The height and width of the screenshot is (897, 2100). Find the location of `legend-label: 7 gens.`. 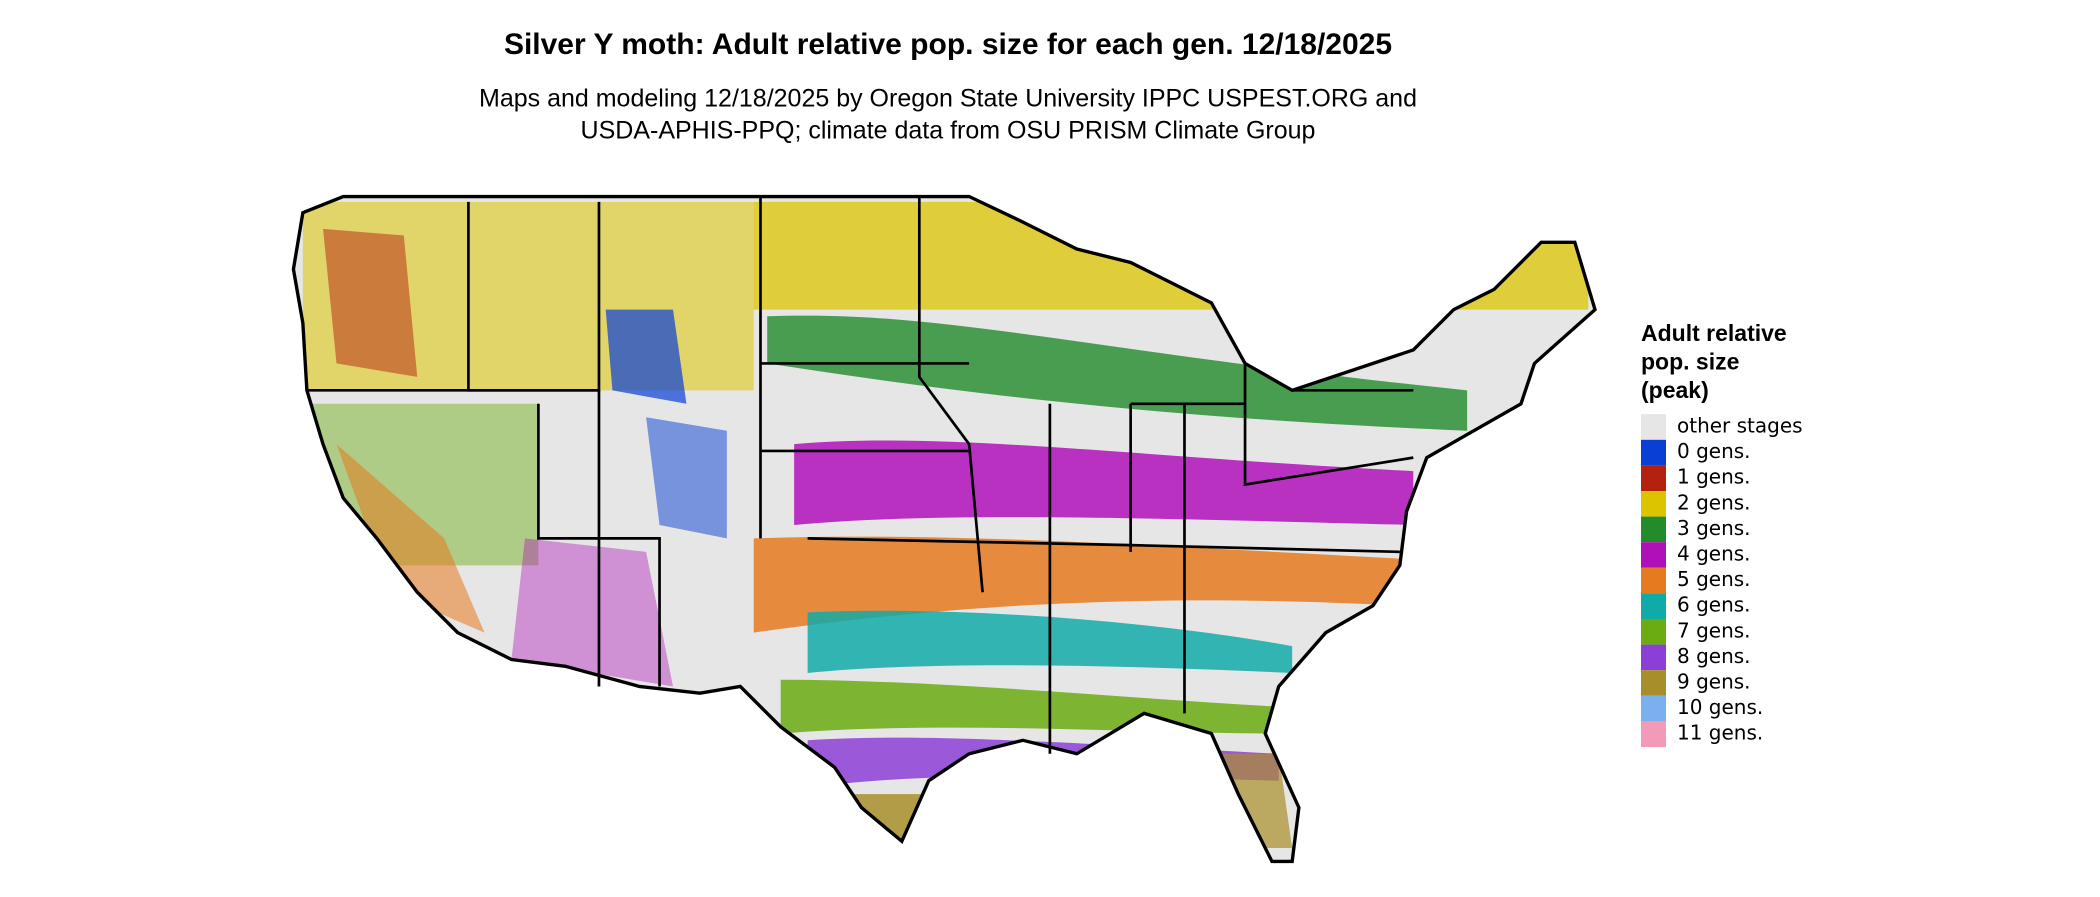

legend-label: 7 gens. is located at coordinates (1714, 630).